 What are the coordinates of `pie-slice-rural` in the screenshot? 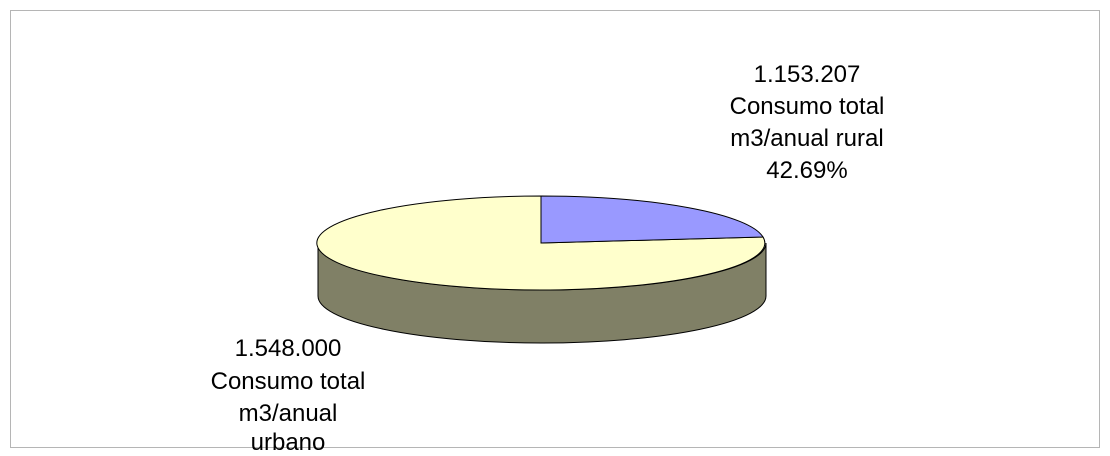 It's located at (652, 219).